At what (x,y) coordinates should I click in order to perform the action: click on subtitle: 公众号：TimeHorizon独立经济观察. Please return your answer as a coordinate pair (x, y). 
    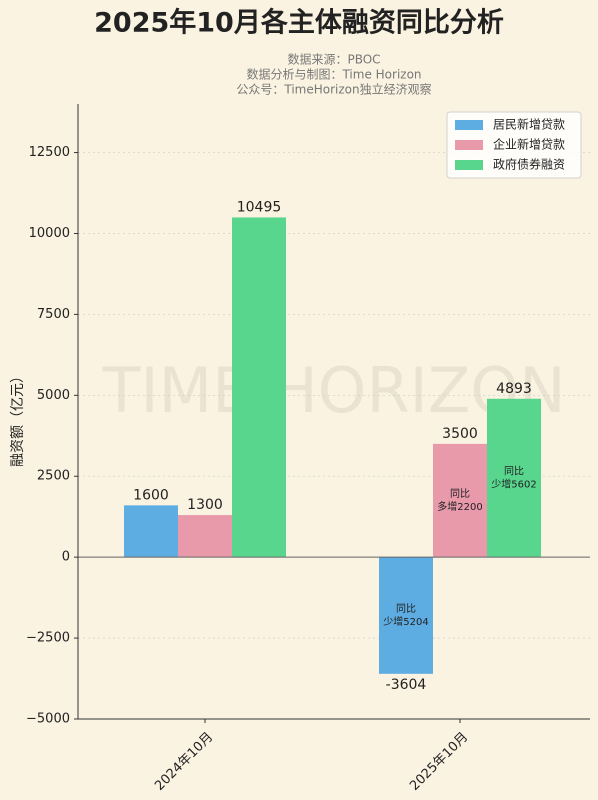
    Looking at the image, I should click on (333, 89).